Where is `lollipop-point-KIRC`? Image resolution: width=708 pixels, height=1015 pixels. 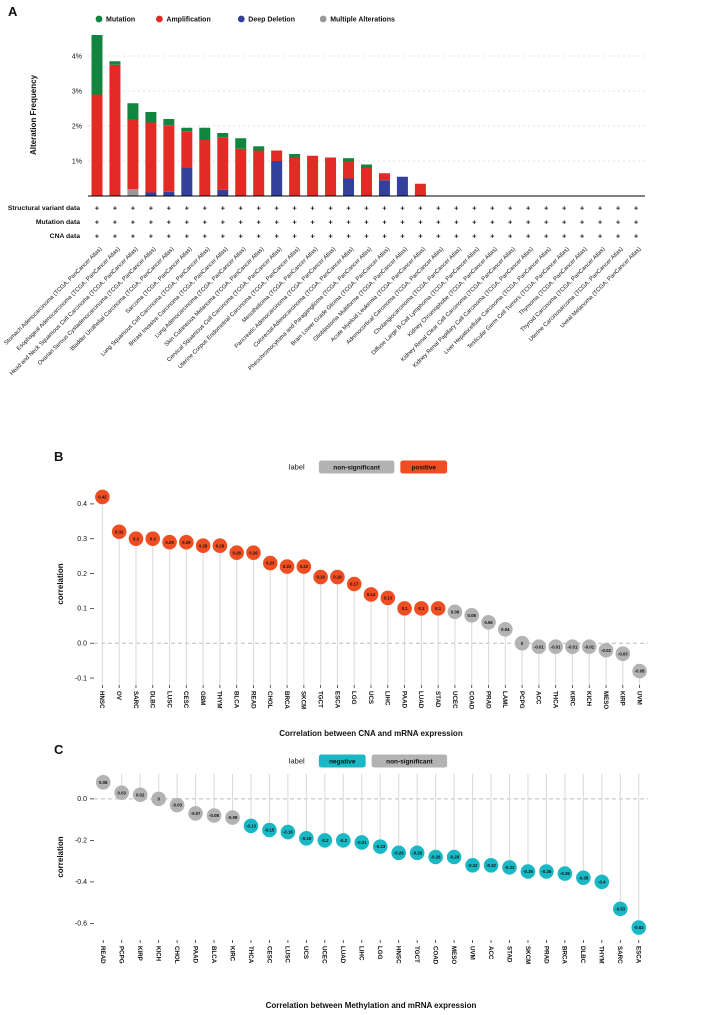
lollipop-point-KIRC is located at coordinates (232, 817).